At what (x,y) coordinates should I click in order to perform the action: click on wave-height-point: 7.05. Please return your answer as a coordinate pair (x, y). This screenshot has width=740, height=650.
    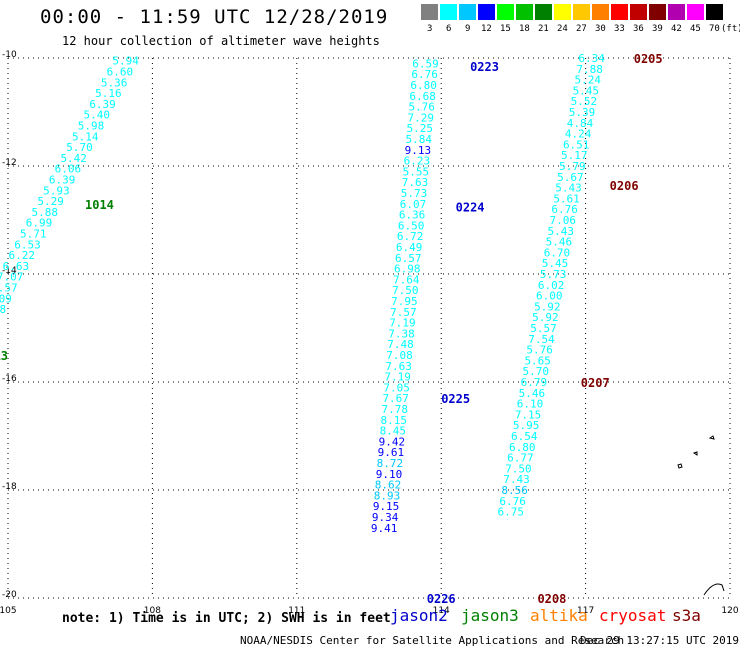
    Looking at the image, I should click on (396, 387).